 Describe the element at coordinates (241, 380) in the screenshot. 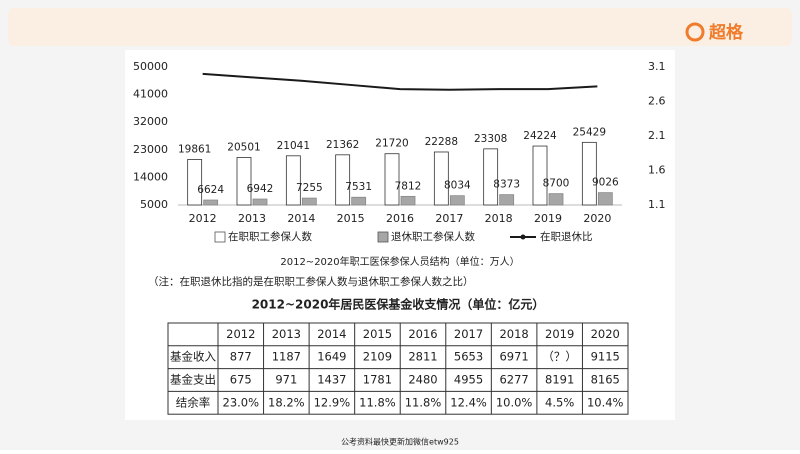

I see `table-cell: 675` at that location.